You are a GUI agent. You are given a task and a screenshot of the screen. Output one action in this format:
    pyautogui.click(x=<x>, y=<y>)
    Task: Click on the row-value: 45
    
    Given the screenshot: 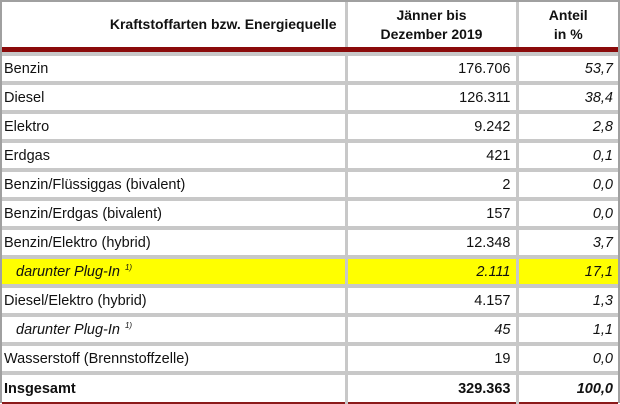 What is the action you would take?
    pyautogui.click(x=432, y=330)
    